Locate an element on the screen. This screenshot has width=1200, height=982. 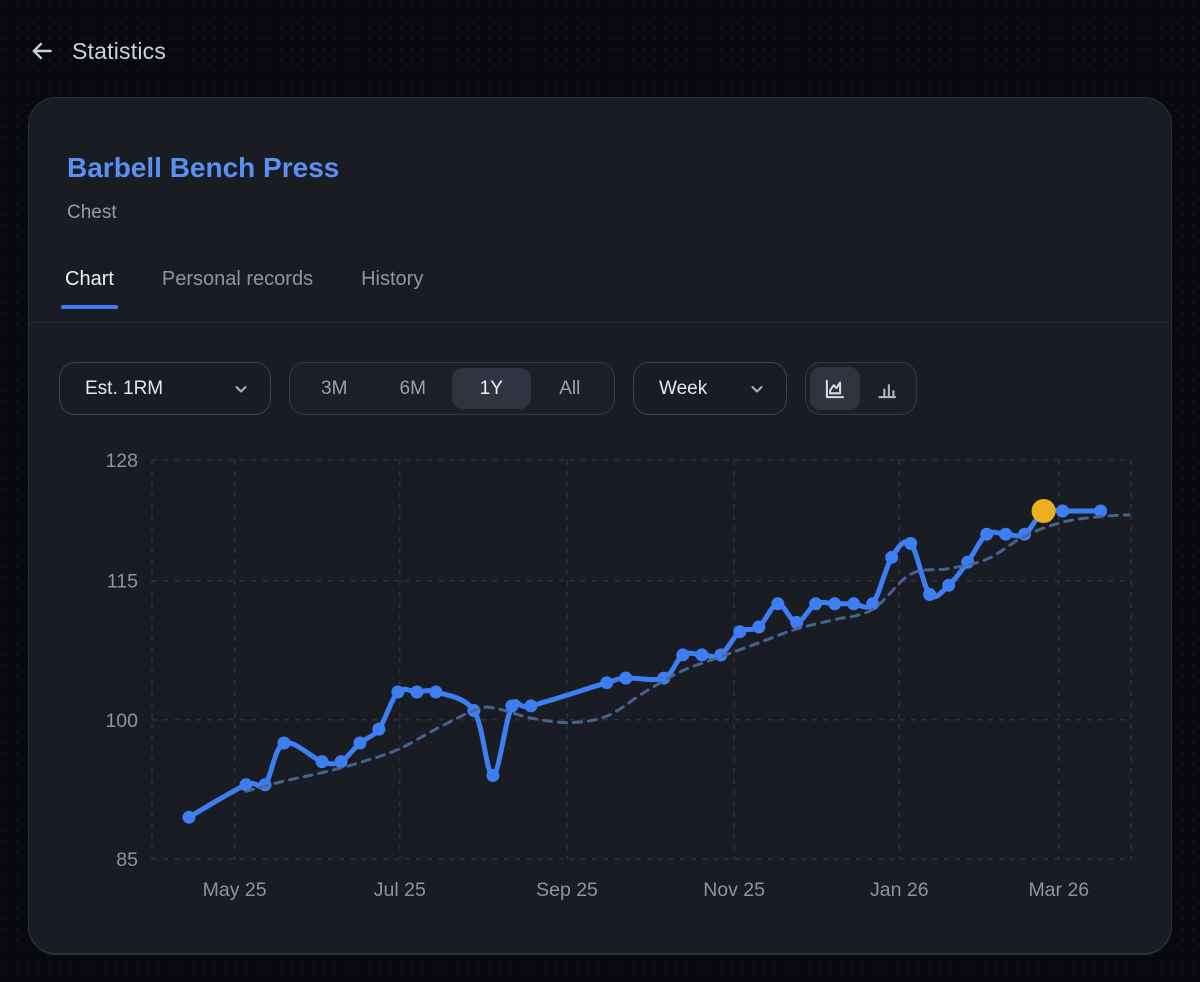
back-arrow-icon is located at coordinates (42, 51).